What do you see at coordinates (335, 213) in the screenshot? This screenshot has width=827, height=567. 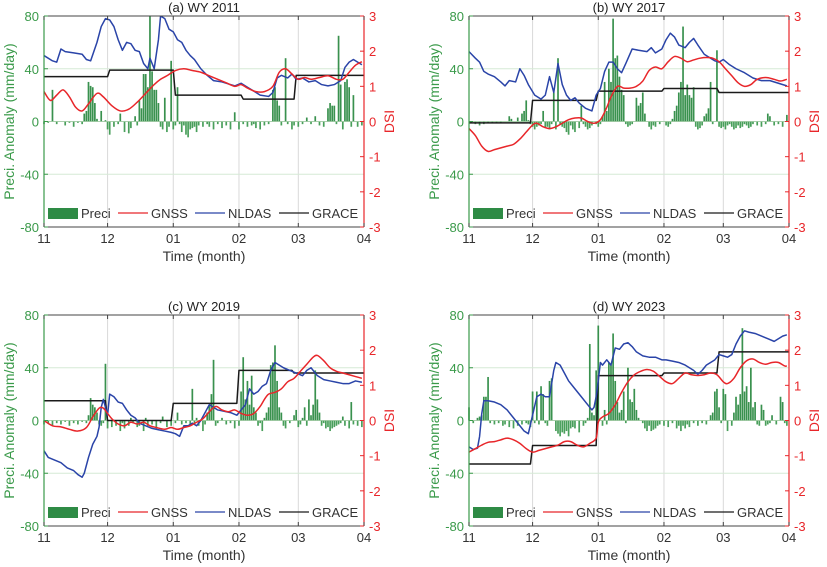 I see `legend-label-grace: GRACE` at bounding box center [335, 213].